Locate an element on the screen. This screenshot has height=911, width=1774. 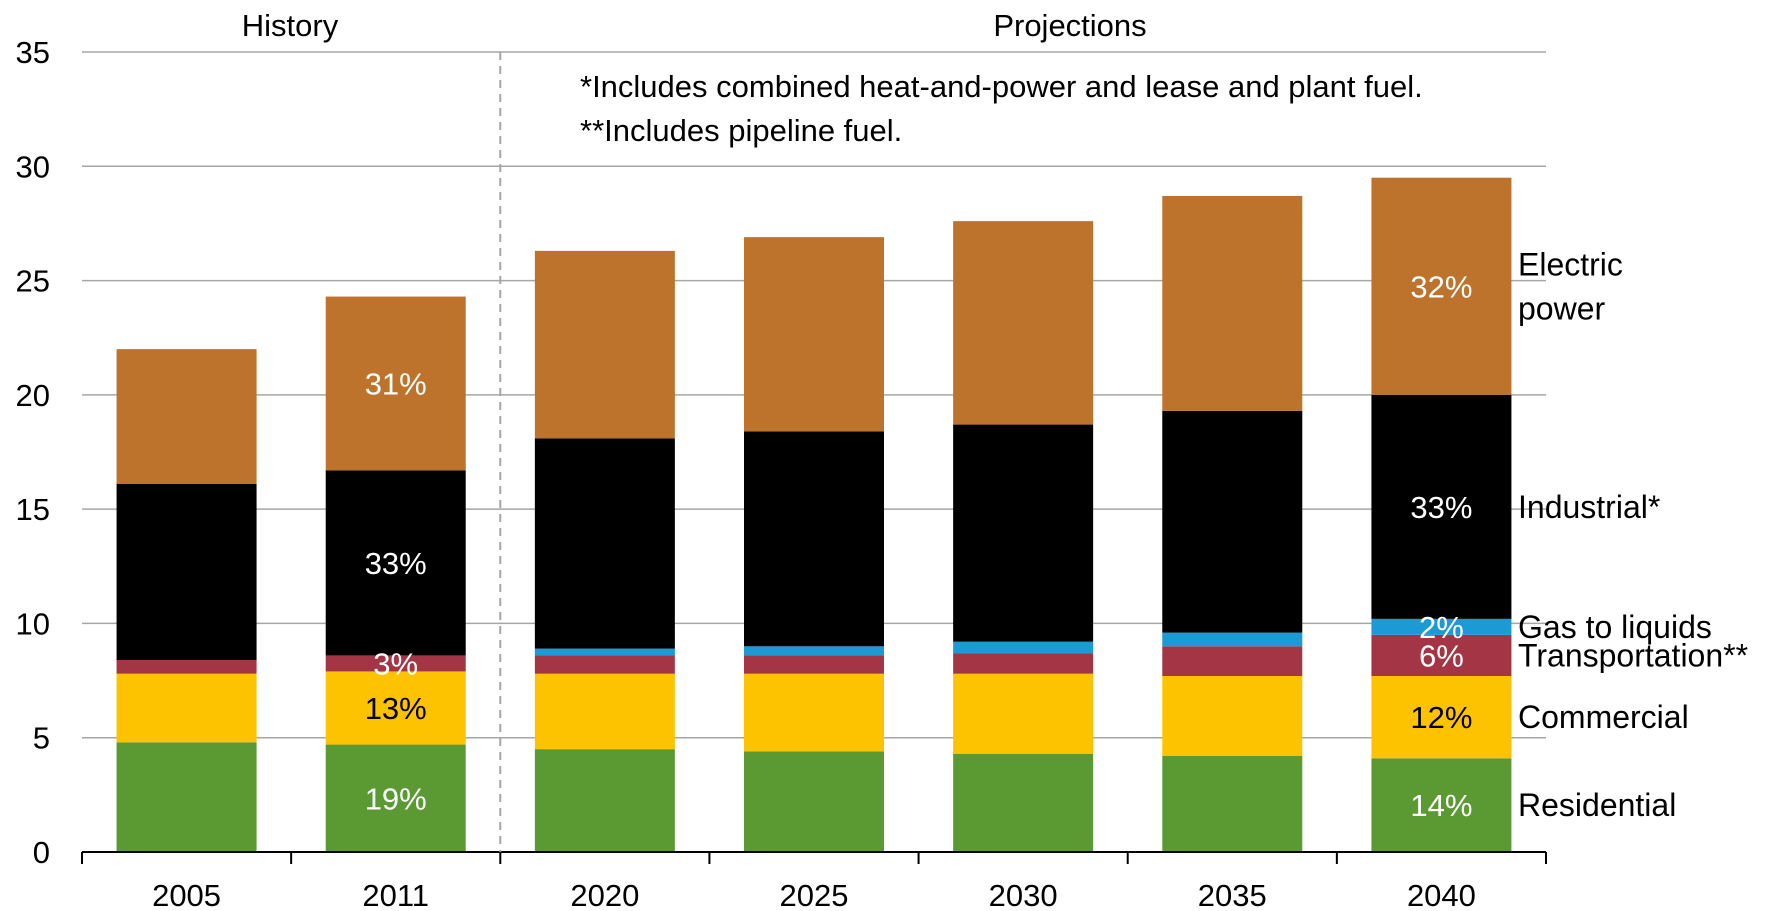
bar-segment-residential-2011 is located at coordinates (395, 798).